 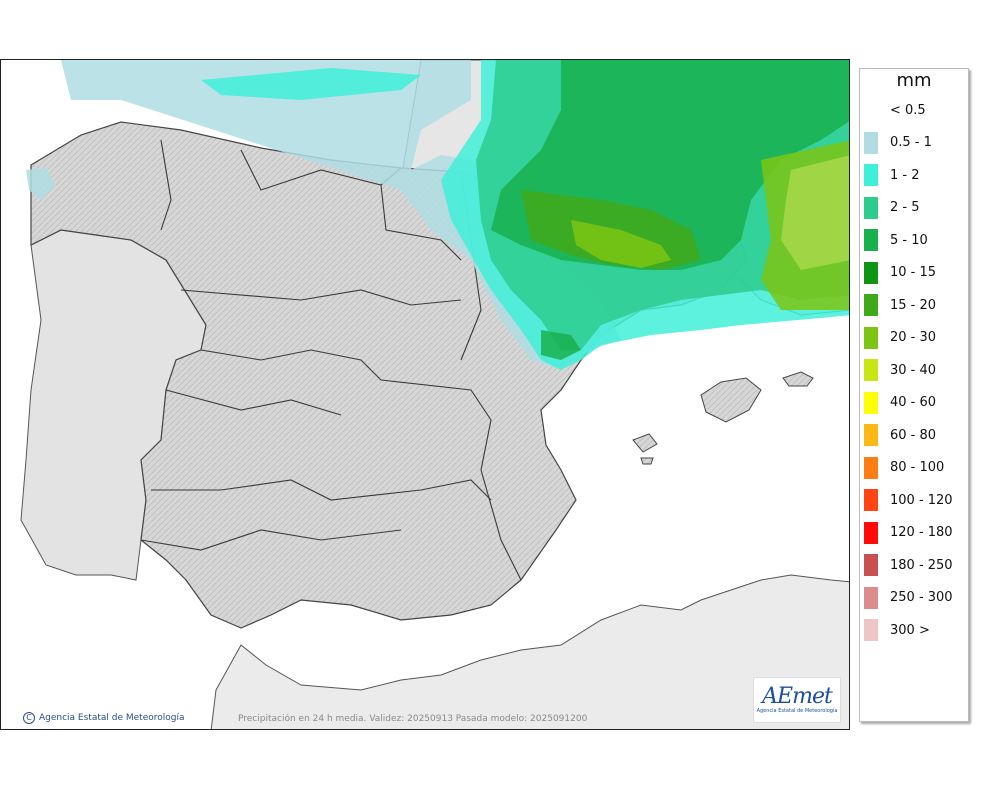 What do you see at coordinates (913, 402) in the screenshot?
I see `legend-label: 40 - 60` at bounding box center [913, 402].